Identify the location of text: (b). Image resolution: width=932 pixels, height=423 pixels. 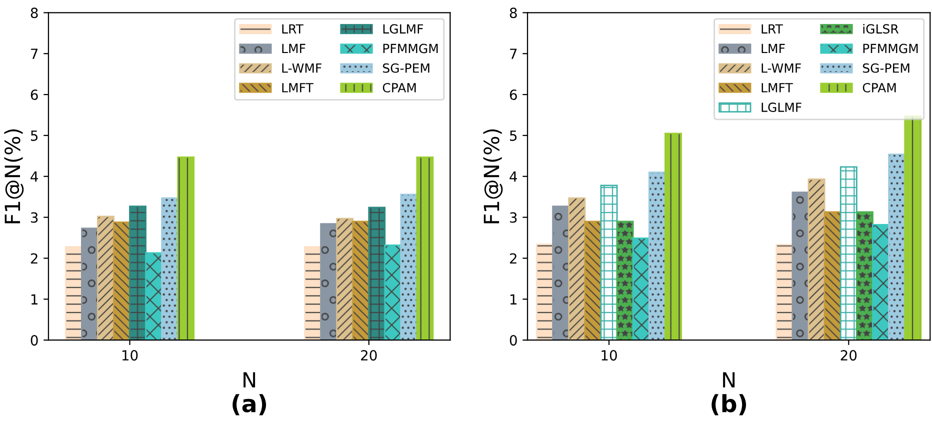
(729, 405).